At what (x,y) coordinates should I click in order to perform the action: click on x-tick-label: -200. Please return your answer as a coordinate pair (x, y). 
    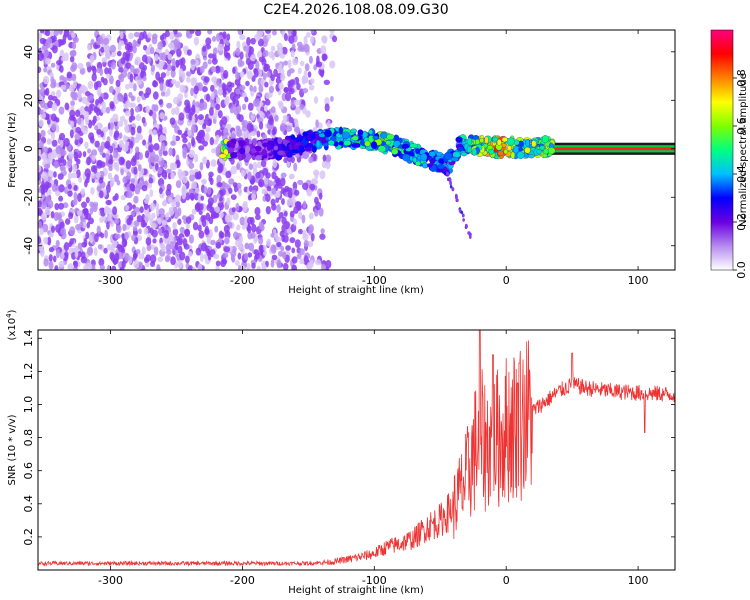
    Looking at the image, I should click on (242, 280).